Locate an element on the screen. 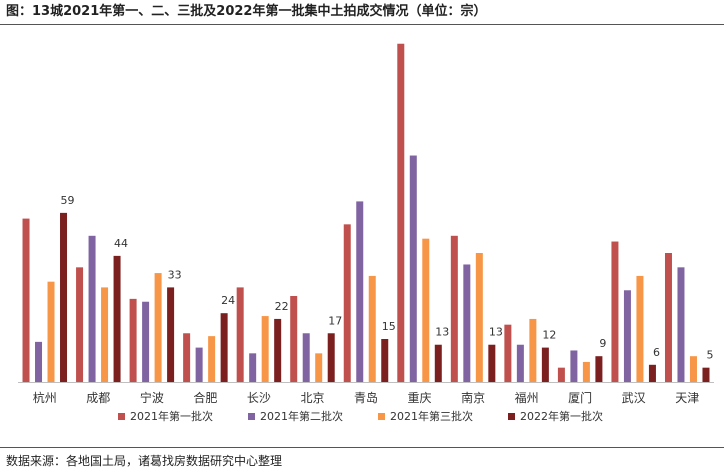 This screenshot has width=724, height=474. data-label-宁波: 33 is located at coordinates (175, 274).